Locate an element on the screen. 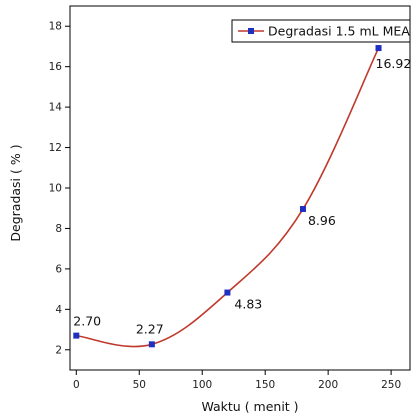  y-axis: 2 4 6 8 10 12 14 16 18 is located at coordinates (59, 188).